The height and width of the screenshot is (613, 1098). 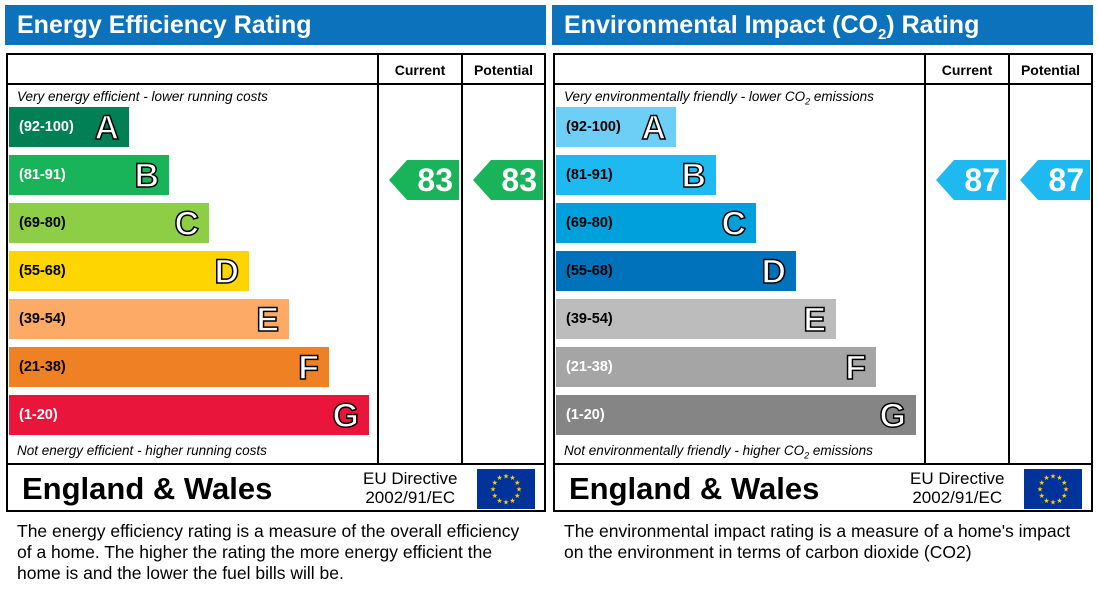 What do you see at coordinates (971, 180) in the screenshot?
I see `current-rating-arrow: 87` at bounding box center [971, 180].